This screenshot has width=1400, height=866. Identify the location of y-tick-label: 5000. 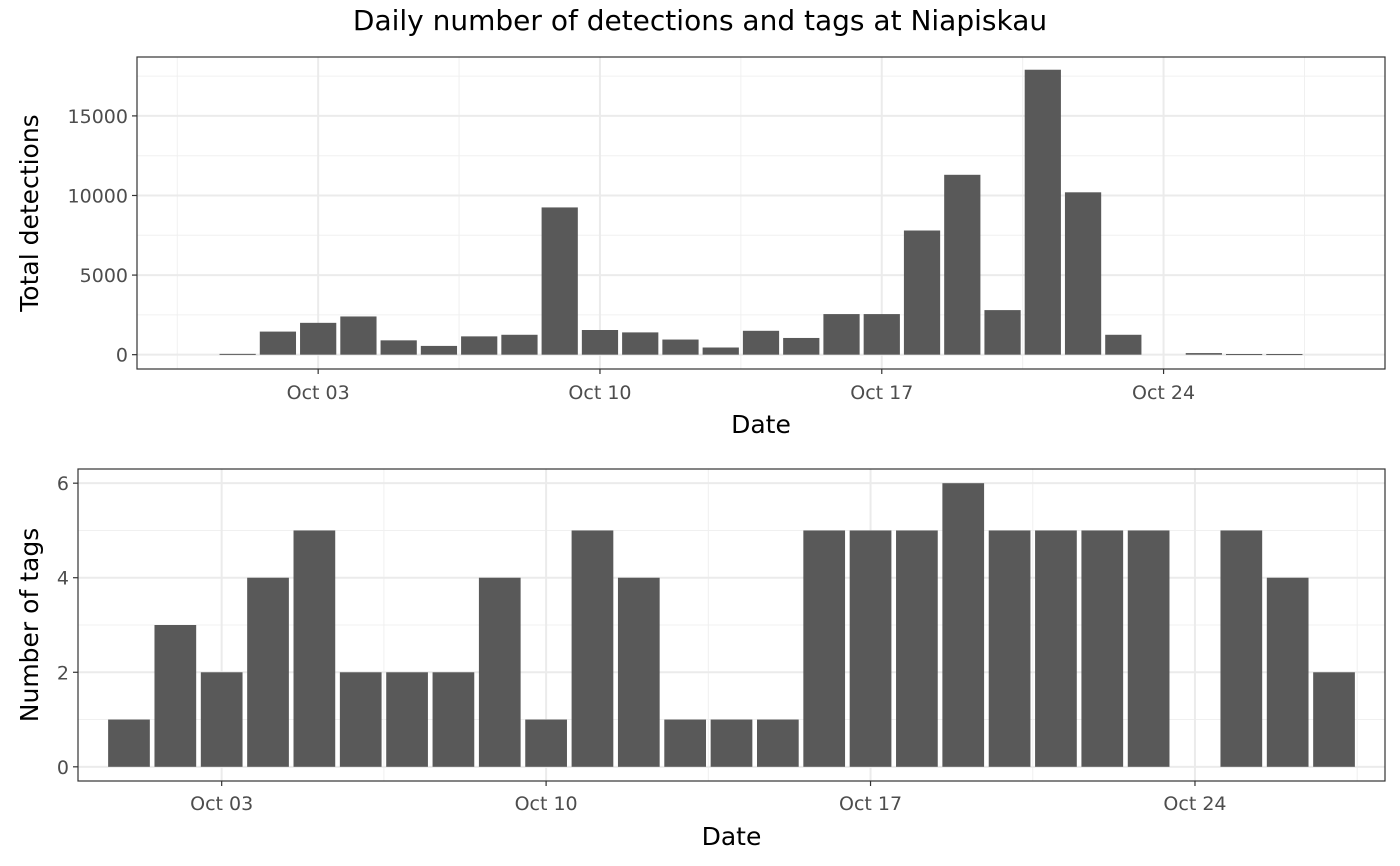
(104, 276).